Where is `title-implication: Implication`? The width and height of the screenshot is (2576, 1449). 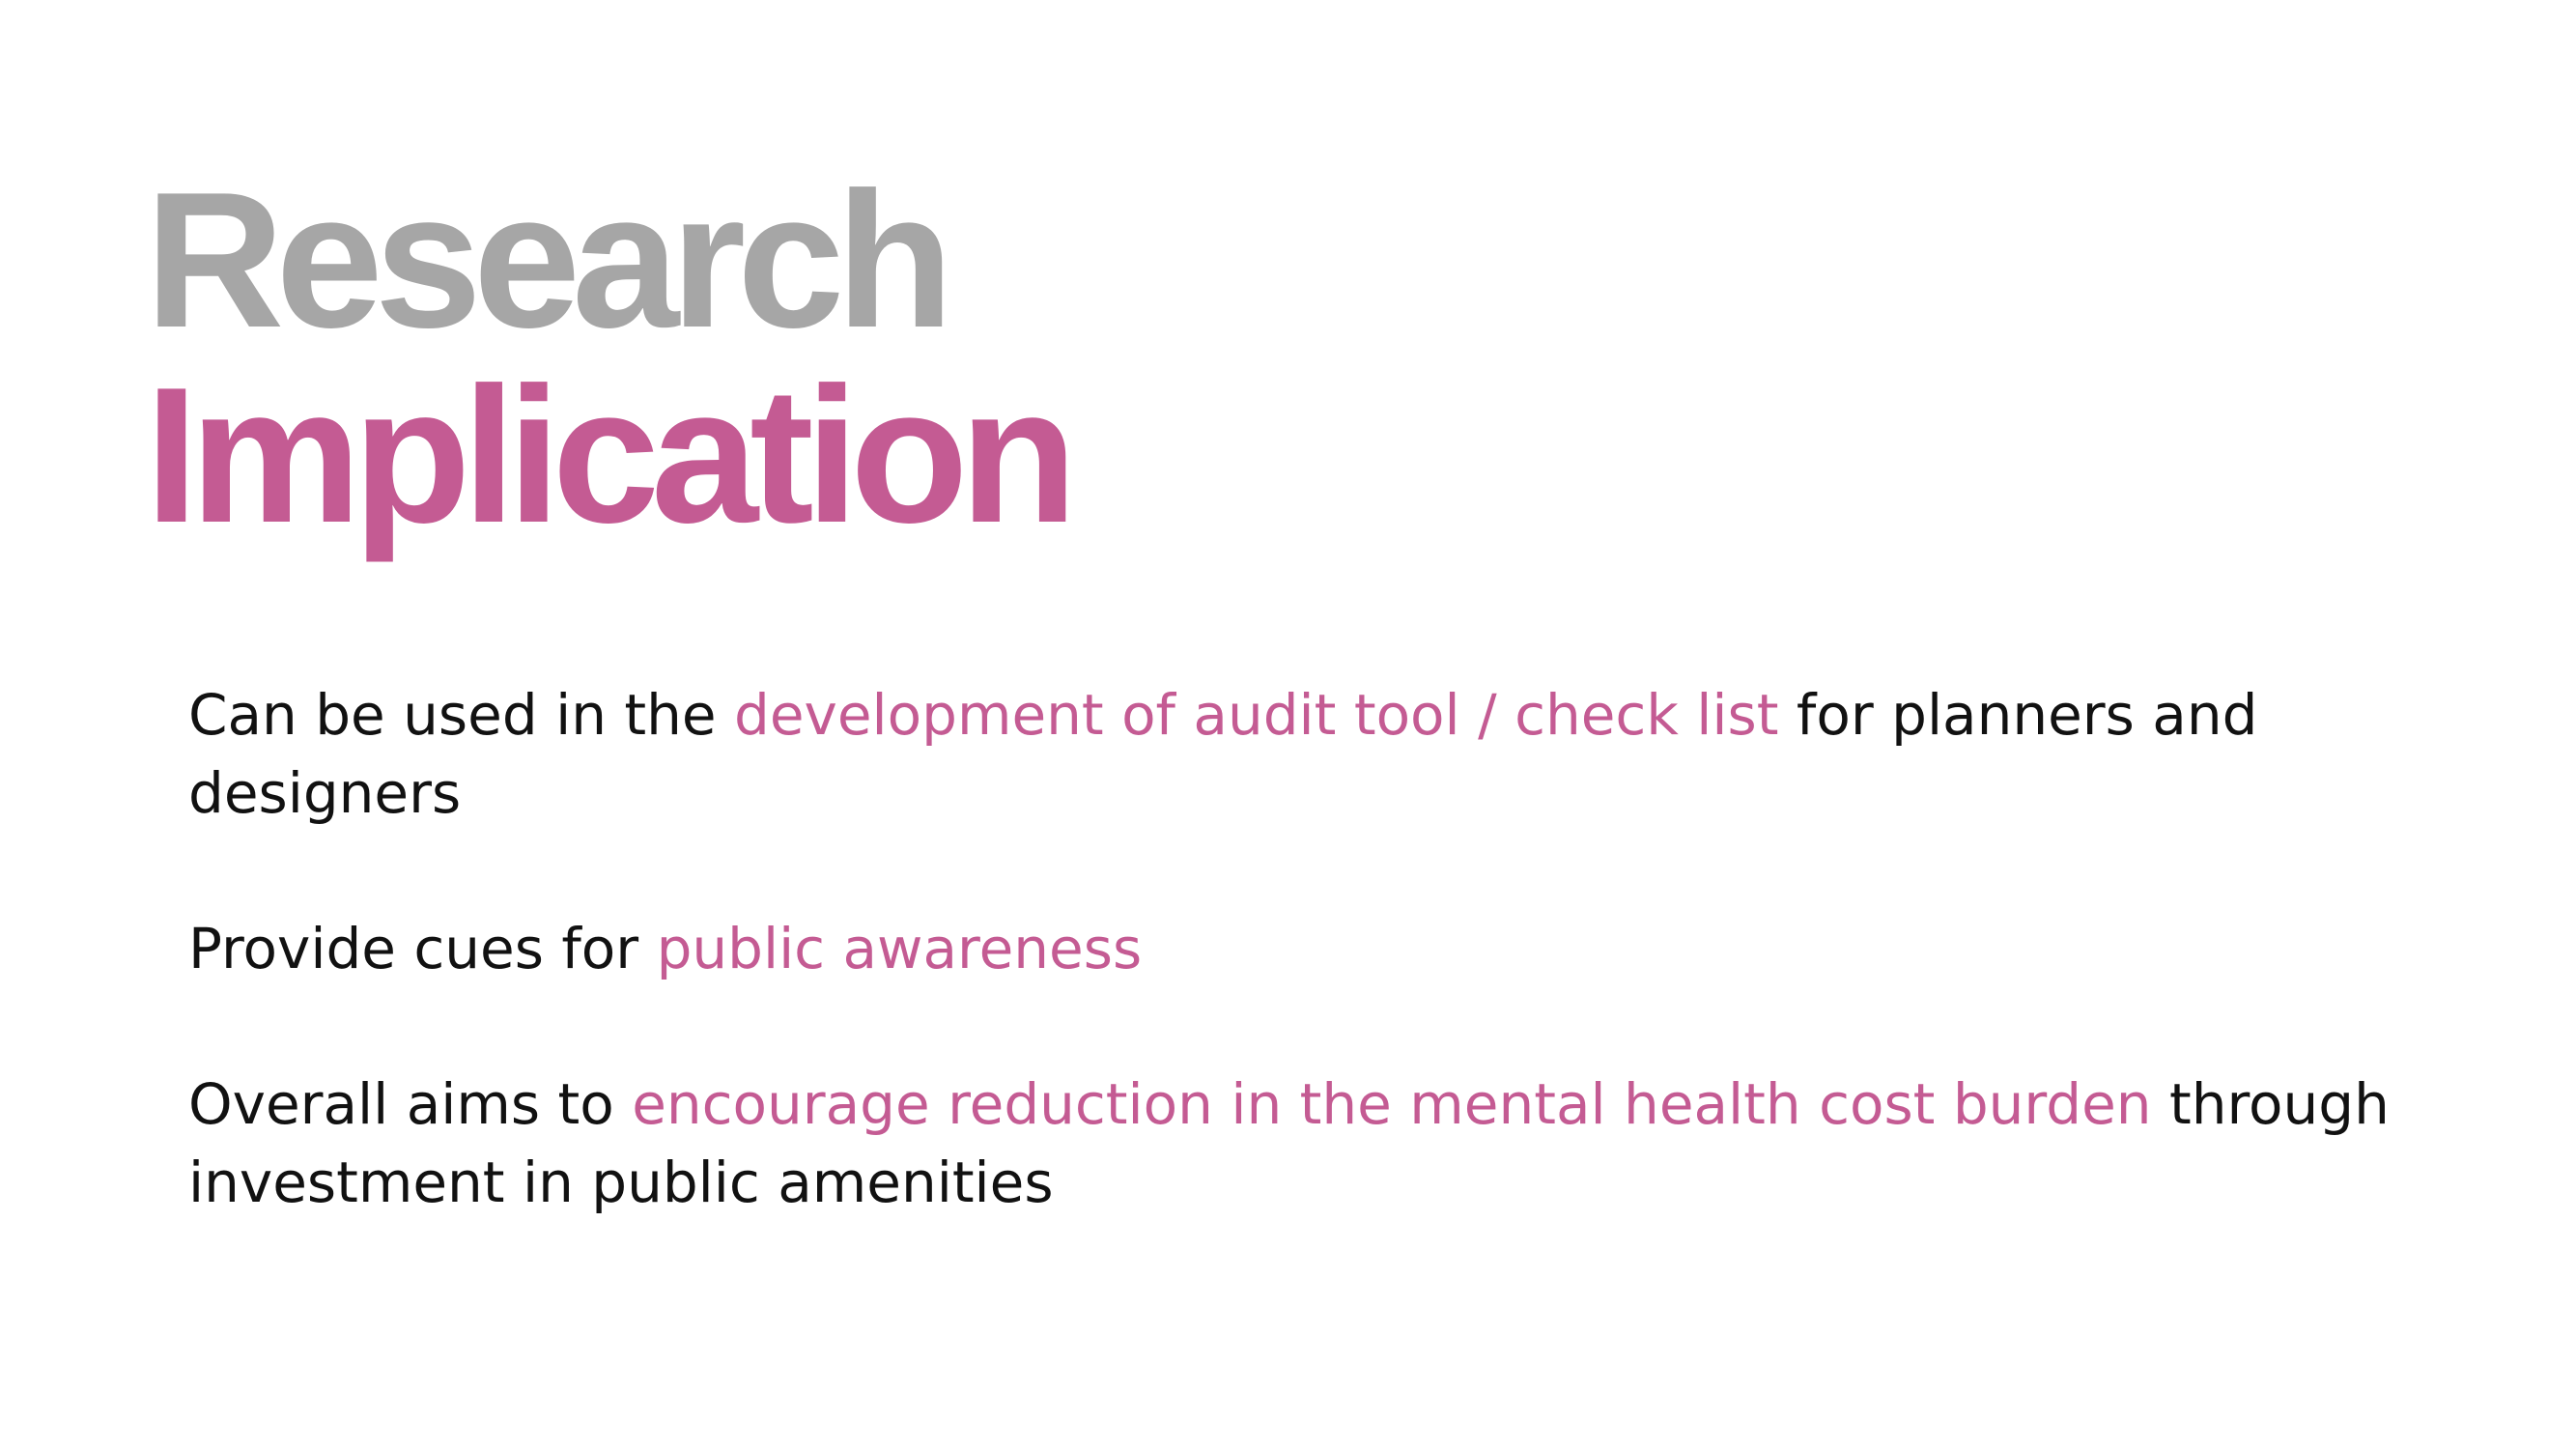 title-implication: Implication is located at coordinates (611, 455).